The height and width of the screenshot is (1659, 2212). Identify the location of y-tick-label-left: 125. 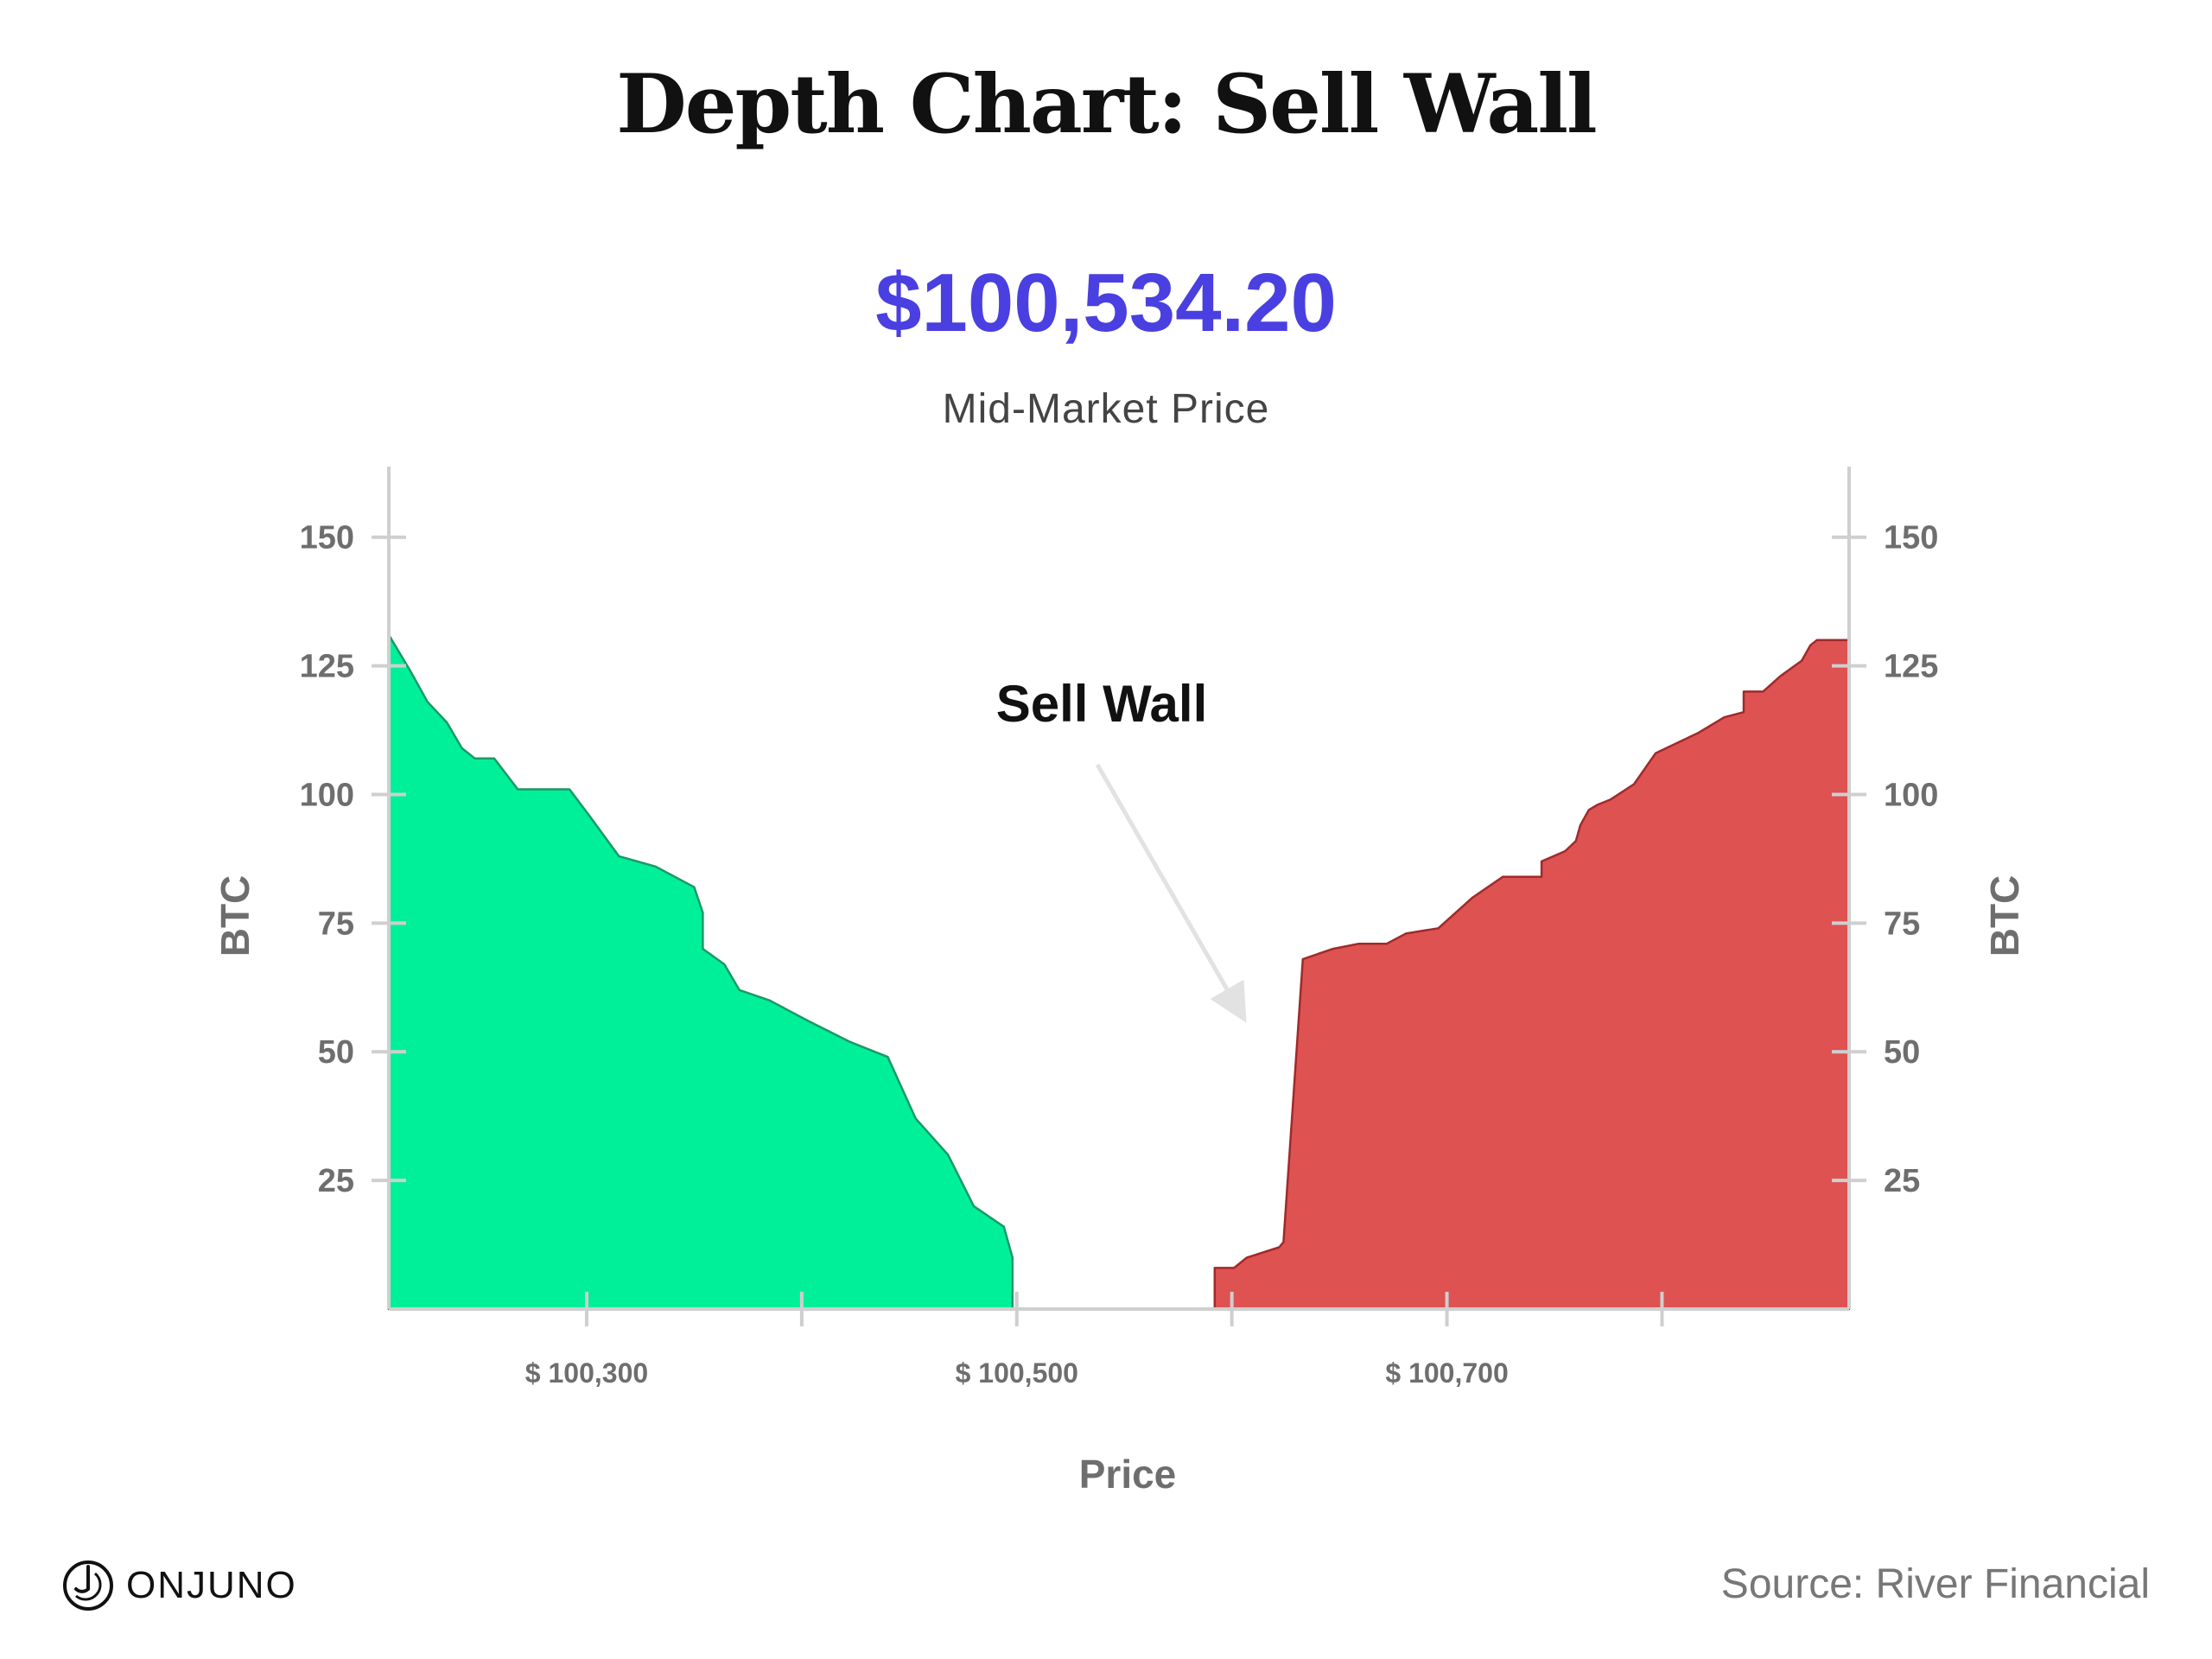
(327, 667).